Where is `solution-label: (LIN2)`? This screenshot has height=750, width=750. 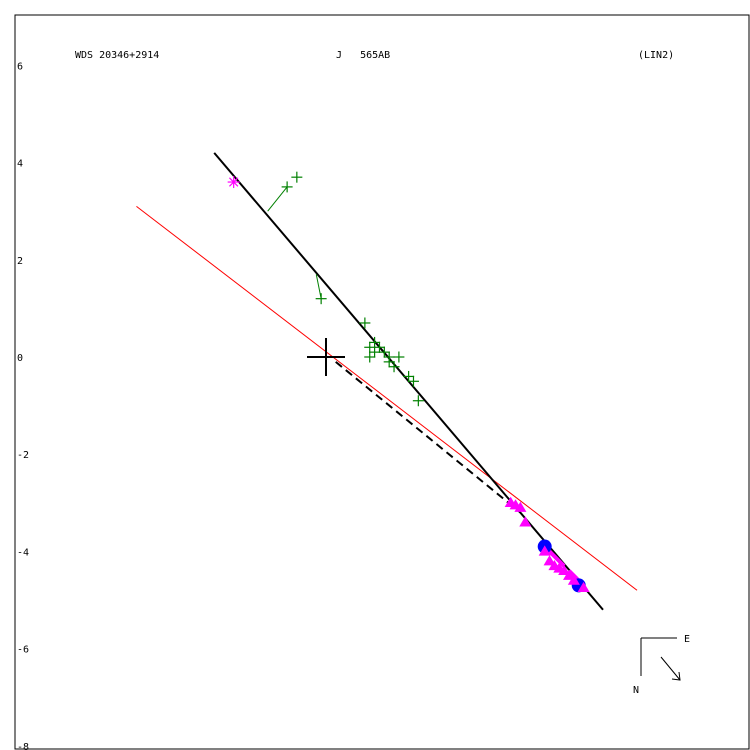 solution-label: (LIN2) is located at coordinates (656, 55).